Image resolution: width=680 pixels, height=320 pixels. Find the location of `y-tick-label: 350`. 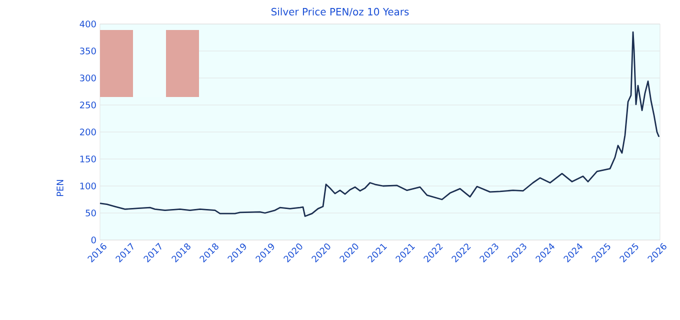

y-tick-label: 350 is located at coordinates (88, 51).